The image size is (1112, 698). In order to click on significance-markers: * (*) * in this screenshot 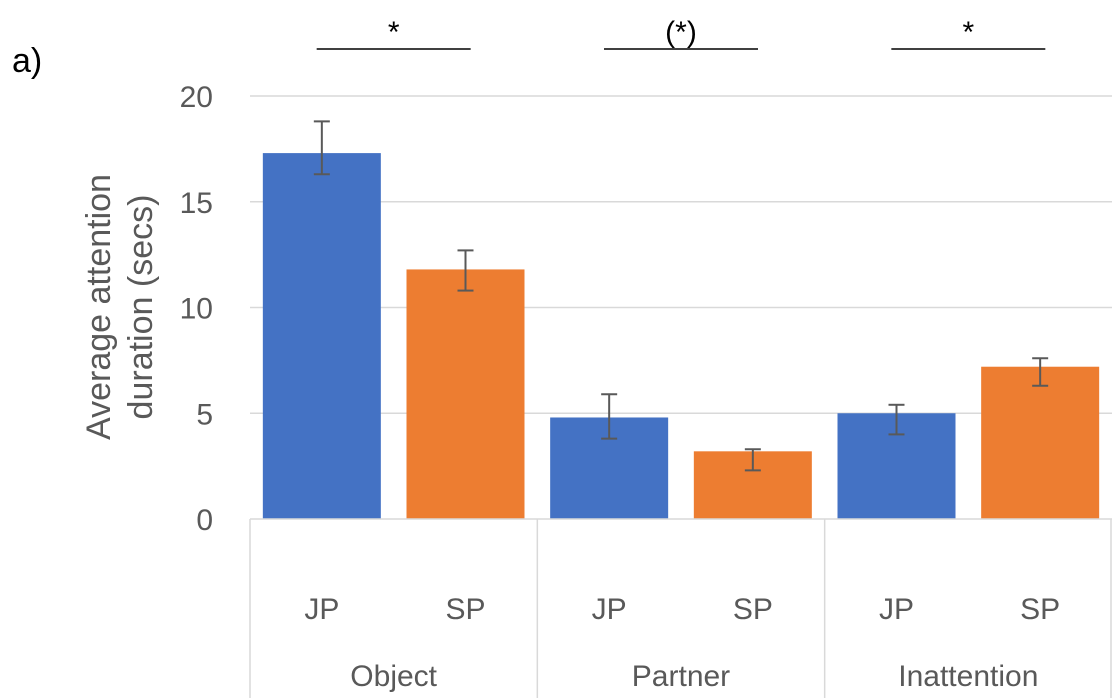, I will do `click(681, 33)`.